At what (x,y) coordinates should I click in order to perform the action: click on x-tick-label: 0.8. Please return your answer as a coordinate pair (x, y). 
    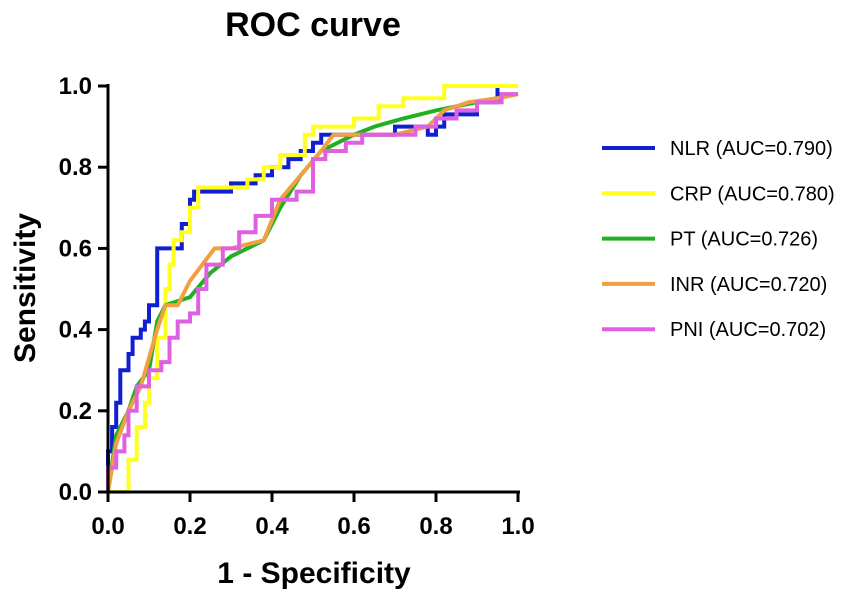
    Looking at the image, I should click on (435, 526).